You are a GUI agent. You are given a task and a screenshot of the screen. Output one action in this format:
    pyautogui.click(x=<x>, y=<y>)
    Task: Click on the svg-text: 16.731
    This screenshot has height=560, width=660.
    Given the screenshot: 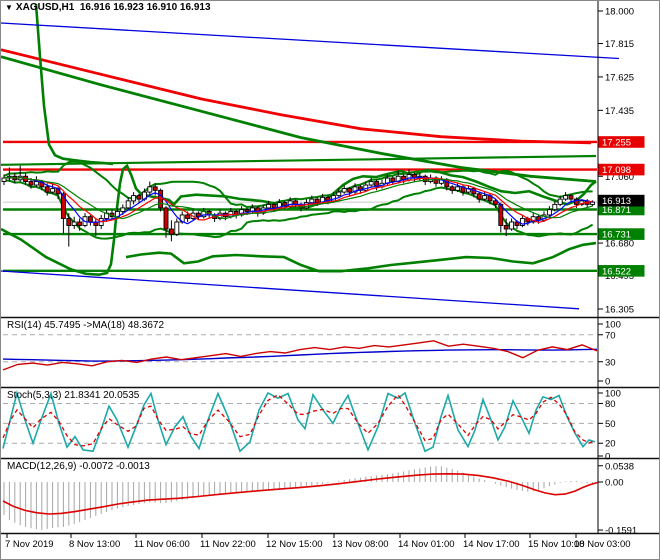 What is the action you would take?
    pyautogui.click(x=616, y=235)
    